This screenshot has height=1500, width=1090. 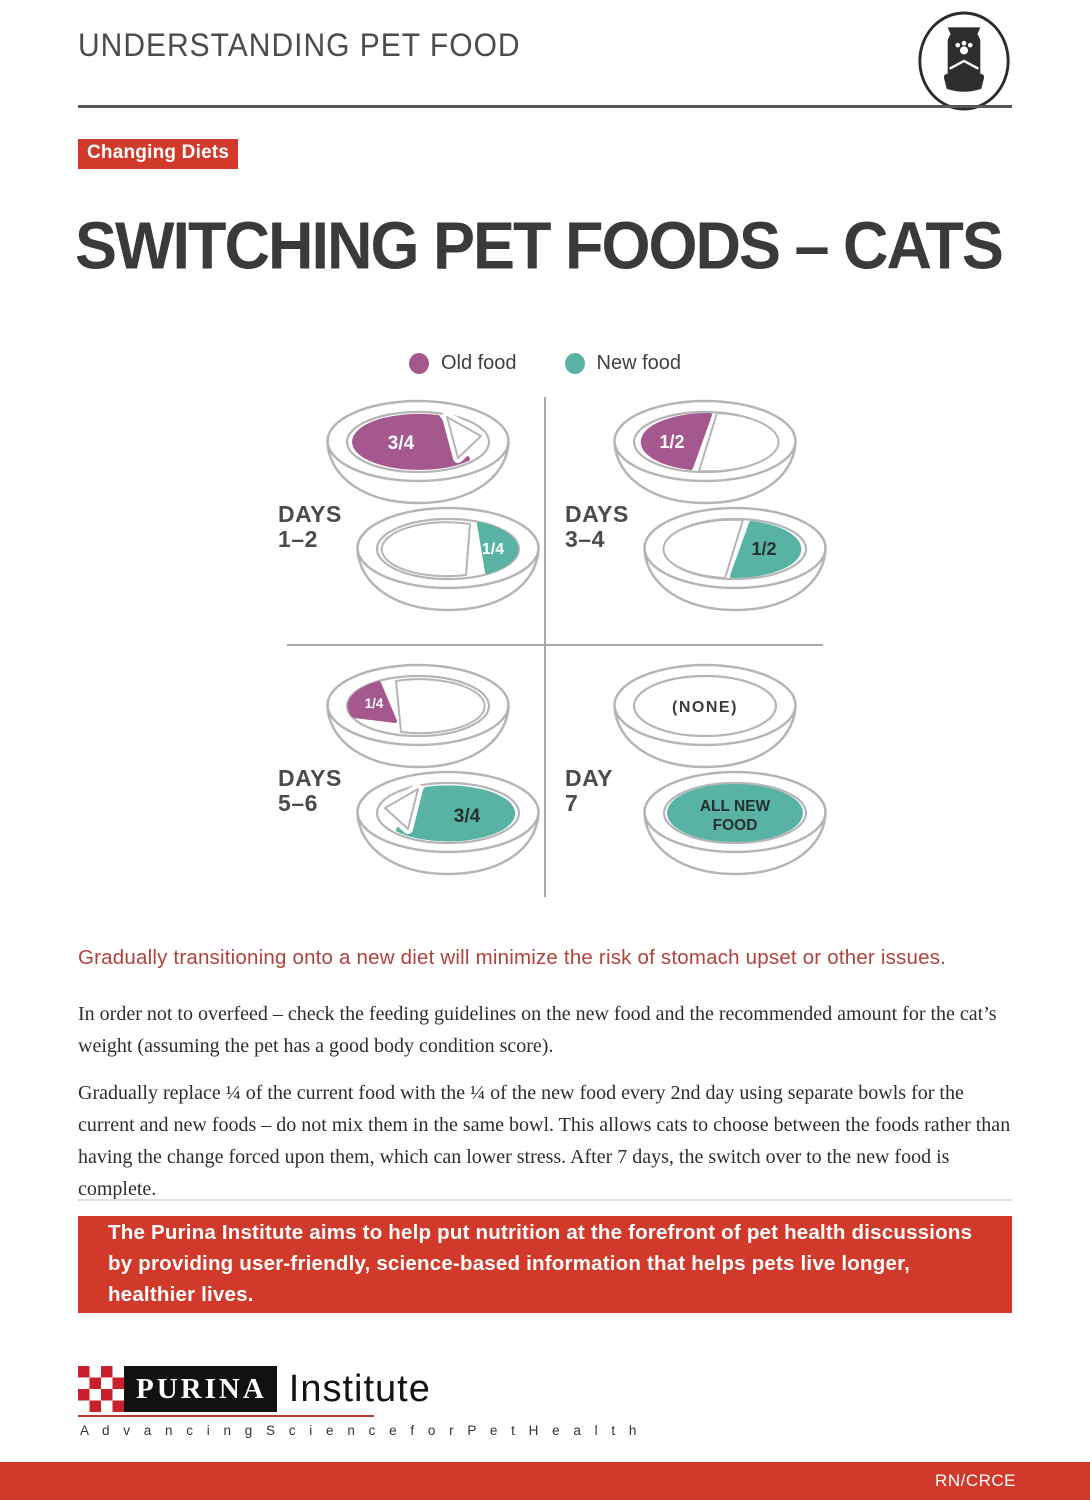 I want to click on legend-old-food: Old food, so click(x=462, y=363).